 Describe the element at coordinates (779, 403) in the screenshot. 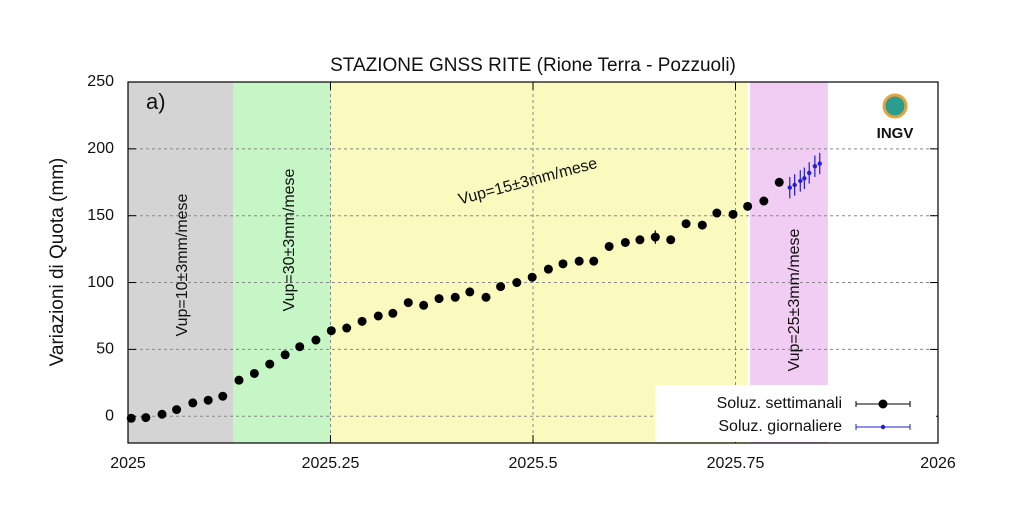

I see `legend-label: Soluz. settimanali` at that location.